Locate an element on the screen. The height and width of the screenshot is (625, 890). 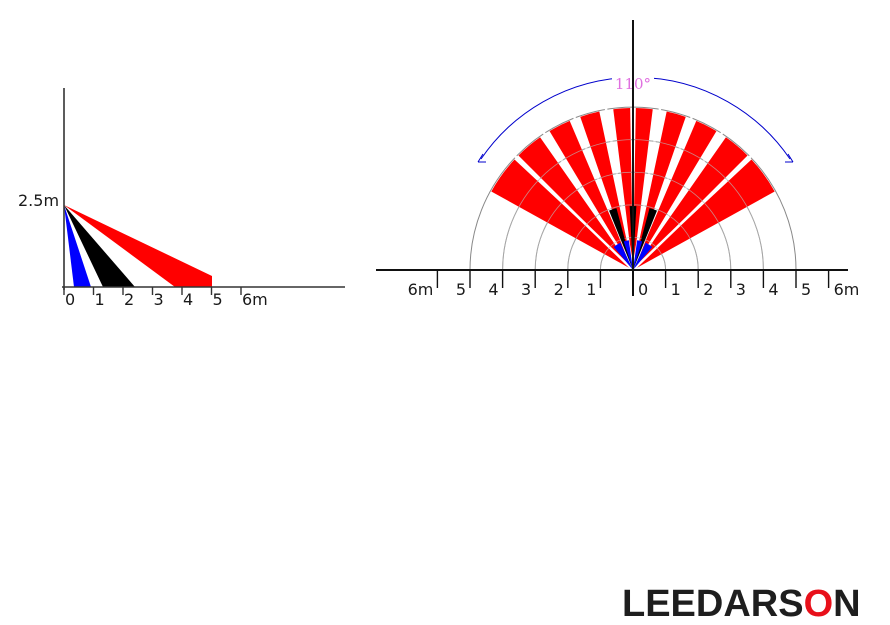
height-label: 2.5m is located at coordinates (38, 200).